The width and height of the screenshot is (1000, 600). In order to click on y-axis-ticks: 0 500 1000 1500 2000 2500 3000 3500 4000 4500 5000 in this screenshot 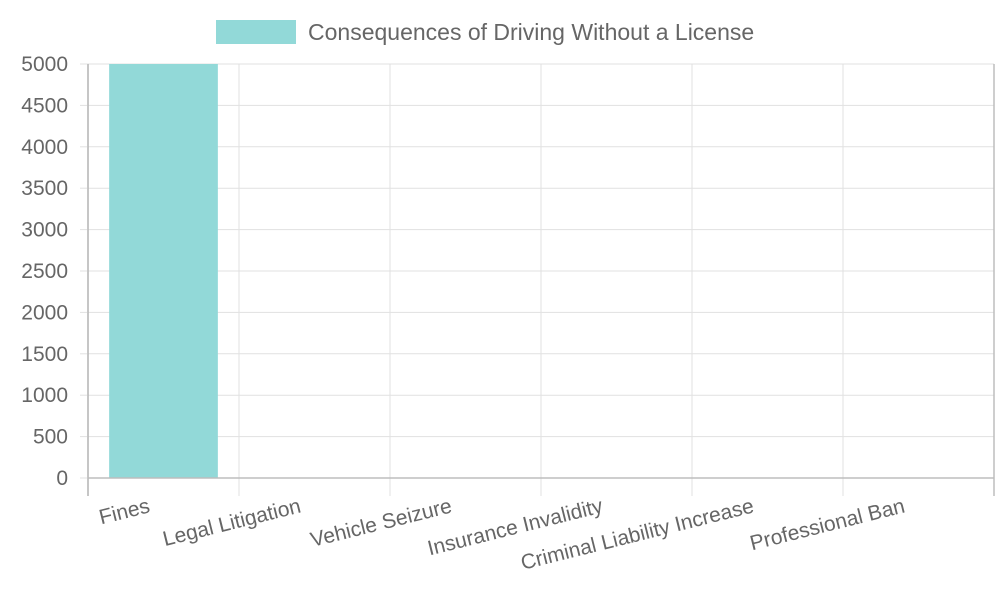, I will do `click(54, 271)`.